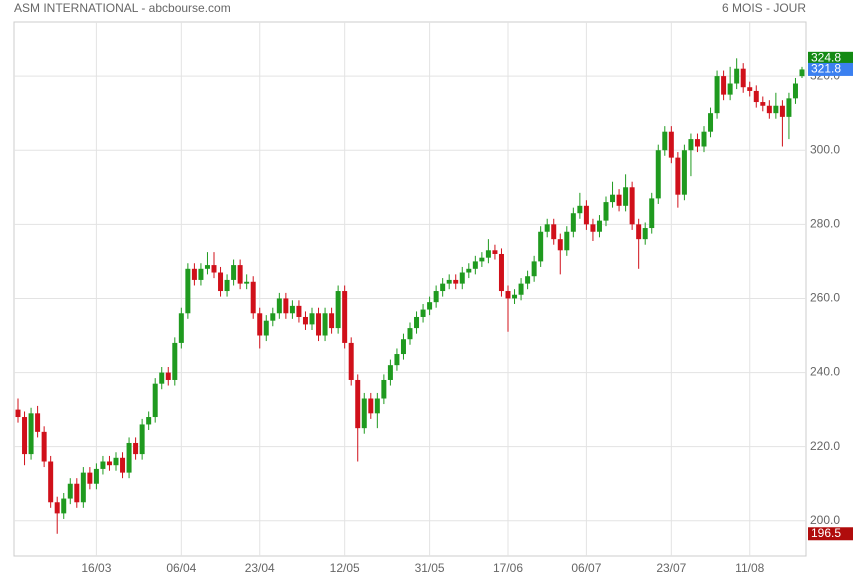 Image resolution: width=855 pixels, height=585 pixels. What do you see at coordinates (826, 57) in the screenshot?
I see `price-label: 324.8` at bounding box center [826, 57].